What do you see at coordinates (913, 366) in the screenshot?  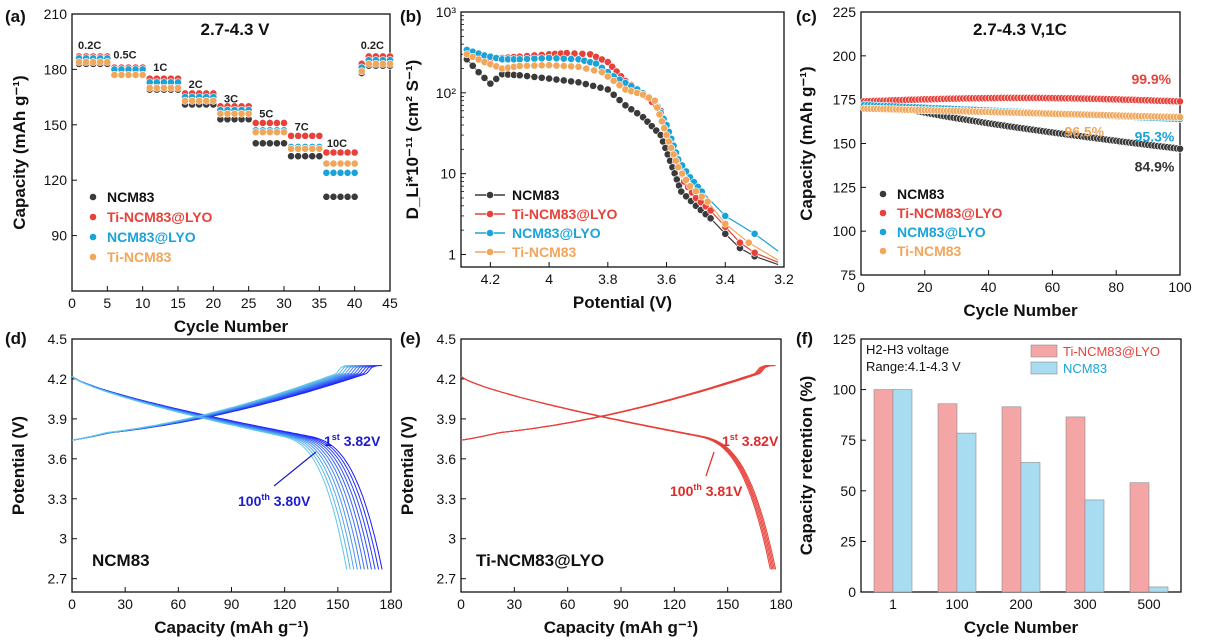 I see `note-range: Range:4.1-4.3 V` at bounding box center [913, 366].